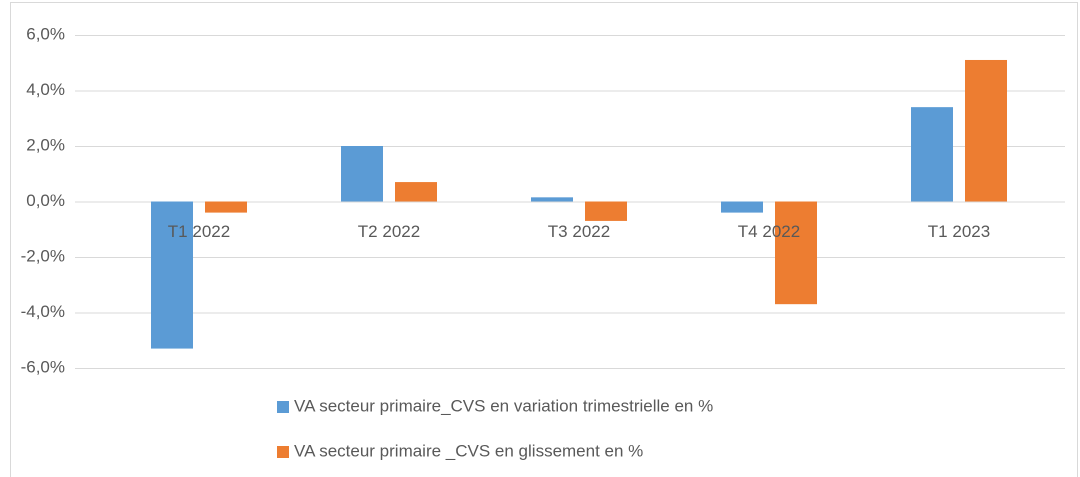 Image resolution: width=1080 pixels, height=477 pixels. I want to click on x-tick-label: T3 2022, so click(579, 231).